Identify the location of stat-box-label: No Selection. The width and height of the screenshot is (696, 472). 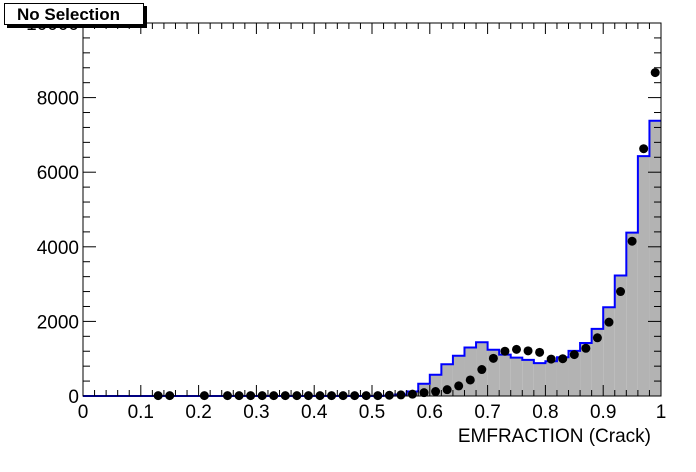
(68, 14).